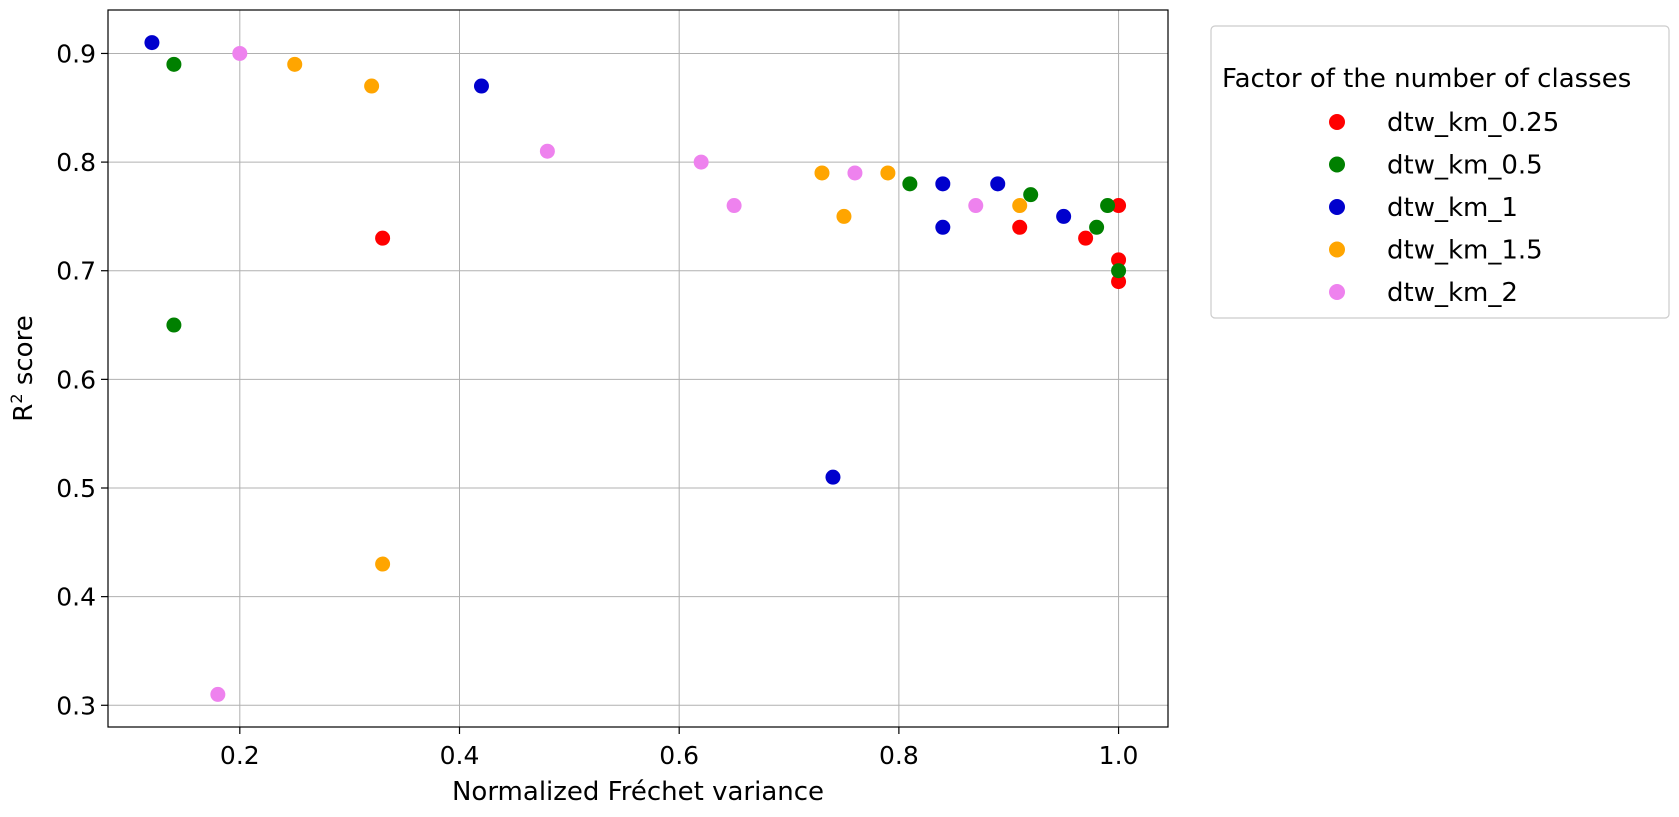  Describe the element at coordinates (460, 755) in the screenshot. I see `x-tick-label: 0.4` at that location.